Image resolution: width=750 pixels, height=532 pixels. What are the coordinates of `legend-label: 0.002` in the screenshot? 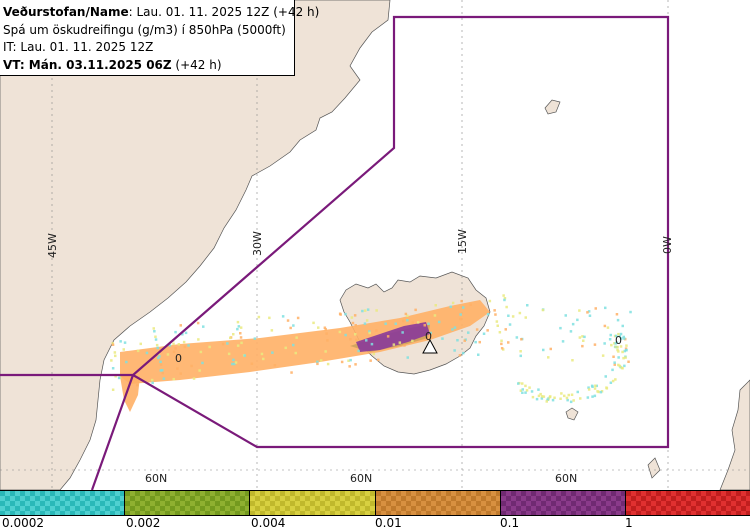 It's located at (143, 523).